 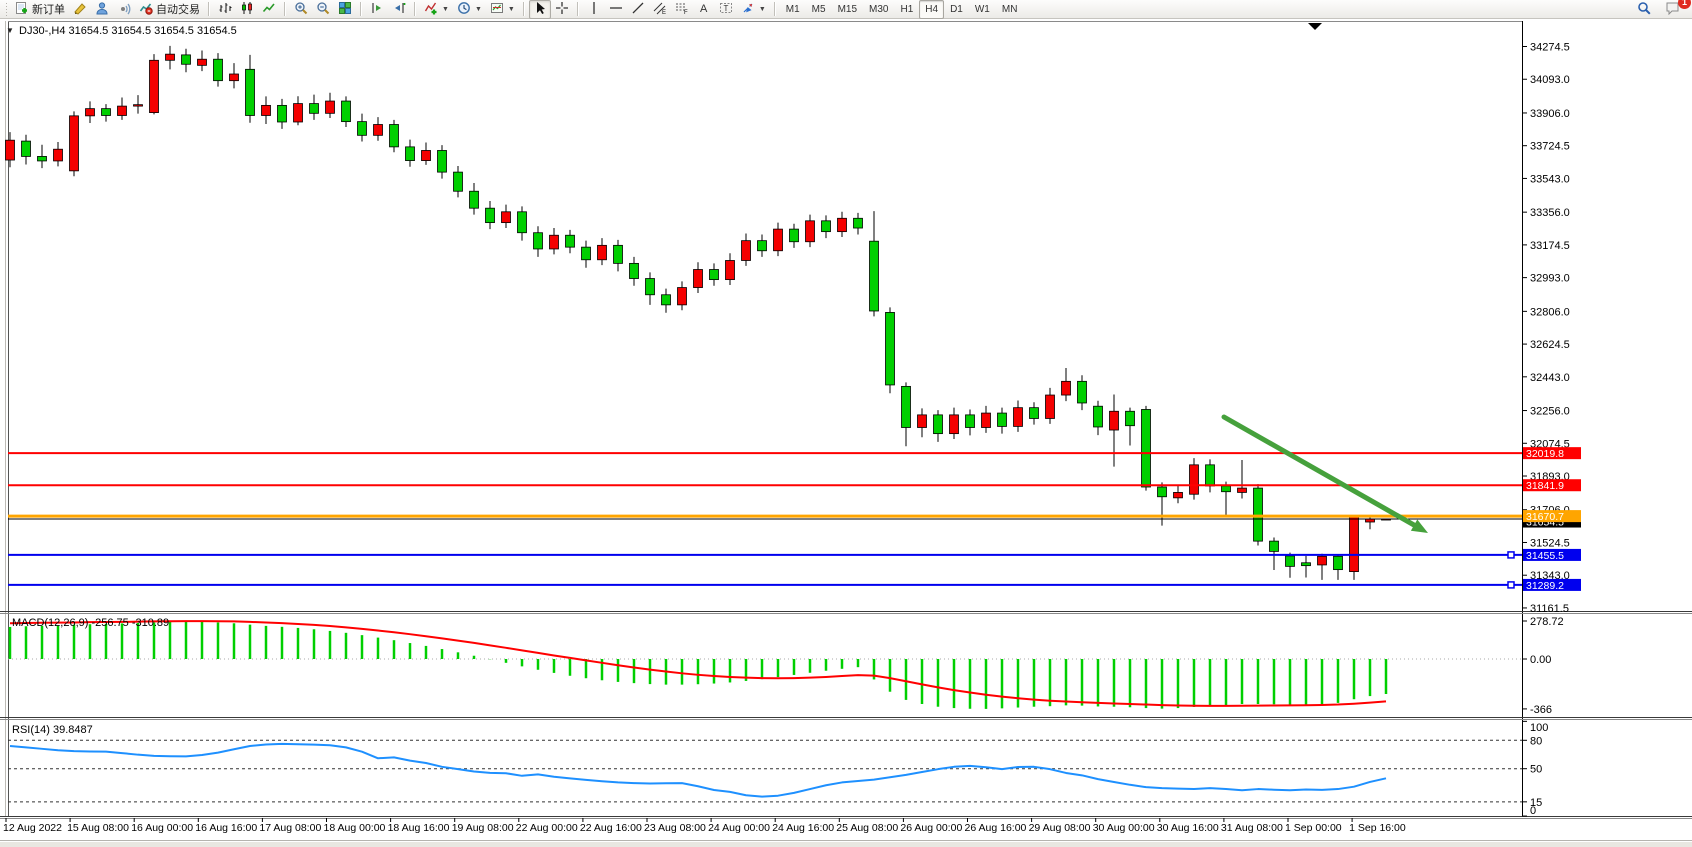 I want to click on collapse-icon: ▼, so click(x=10, y=30).